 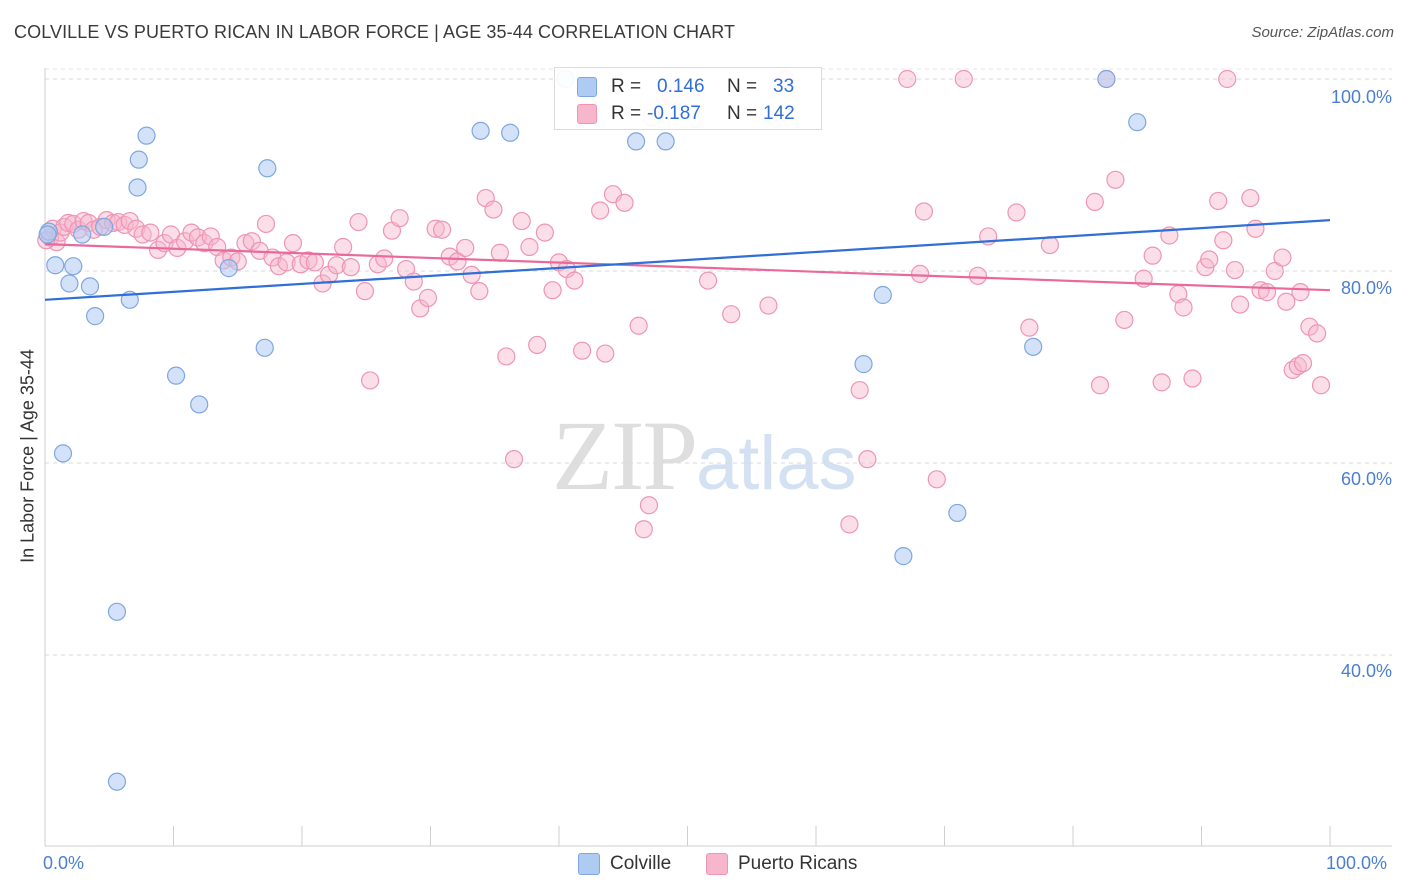 What do you see at coordinates (1366, 288) in the screenshot?
I see `y-tick-label-80: 80.0%` at bounding box center [1366, 288].